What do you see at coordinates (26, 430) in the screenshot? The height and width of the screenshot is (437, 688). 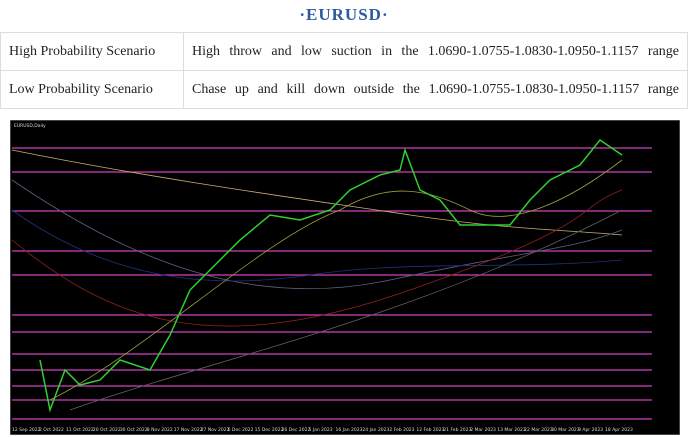 I see `date-label: 12 Sep 2022` at bounding box center [26, 430].